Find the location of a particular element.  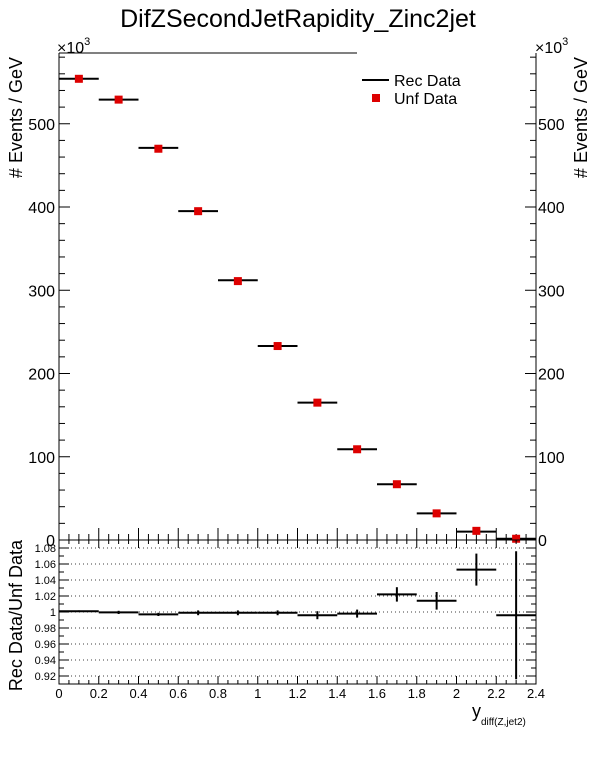

legend-rec-data-label: Rec Data is located at coordinates (427, 81).